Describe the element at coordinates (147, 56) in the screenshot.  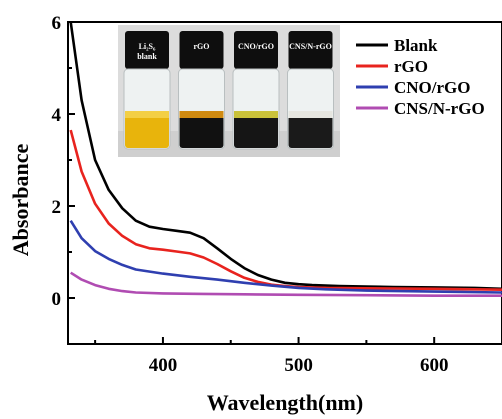
I see `vial-label-sub: blank` at that location.